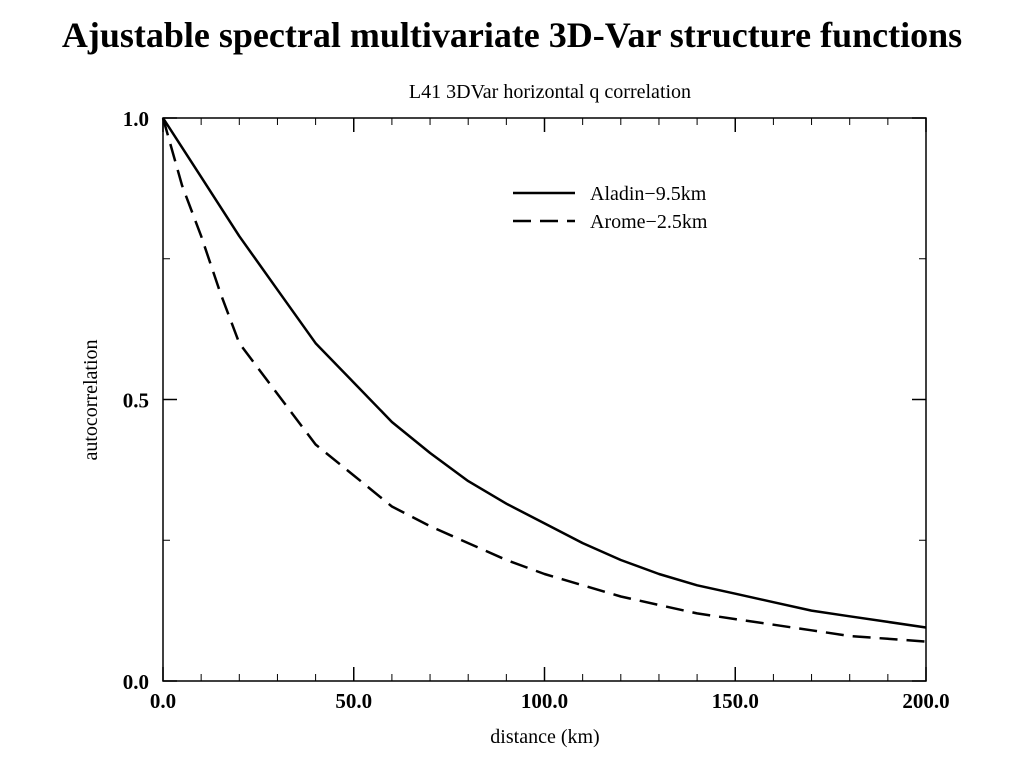  Describe the element at coordinates (163, 701) in the screenshot. I see `x-tick-label: 0.0` at that location.